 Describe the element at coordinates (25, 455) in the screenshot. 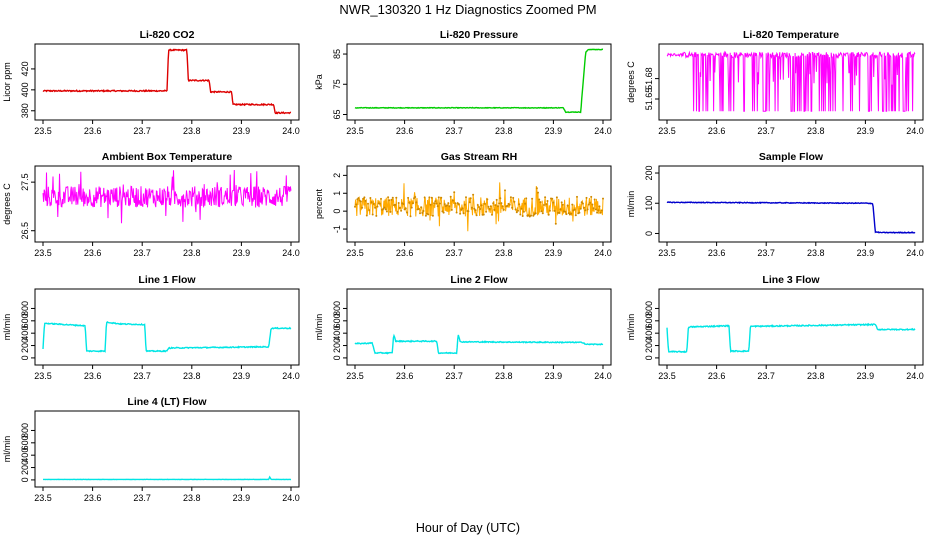

I see `y-tick-label: 400` at that location.